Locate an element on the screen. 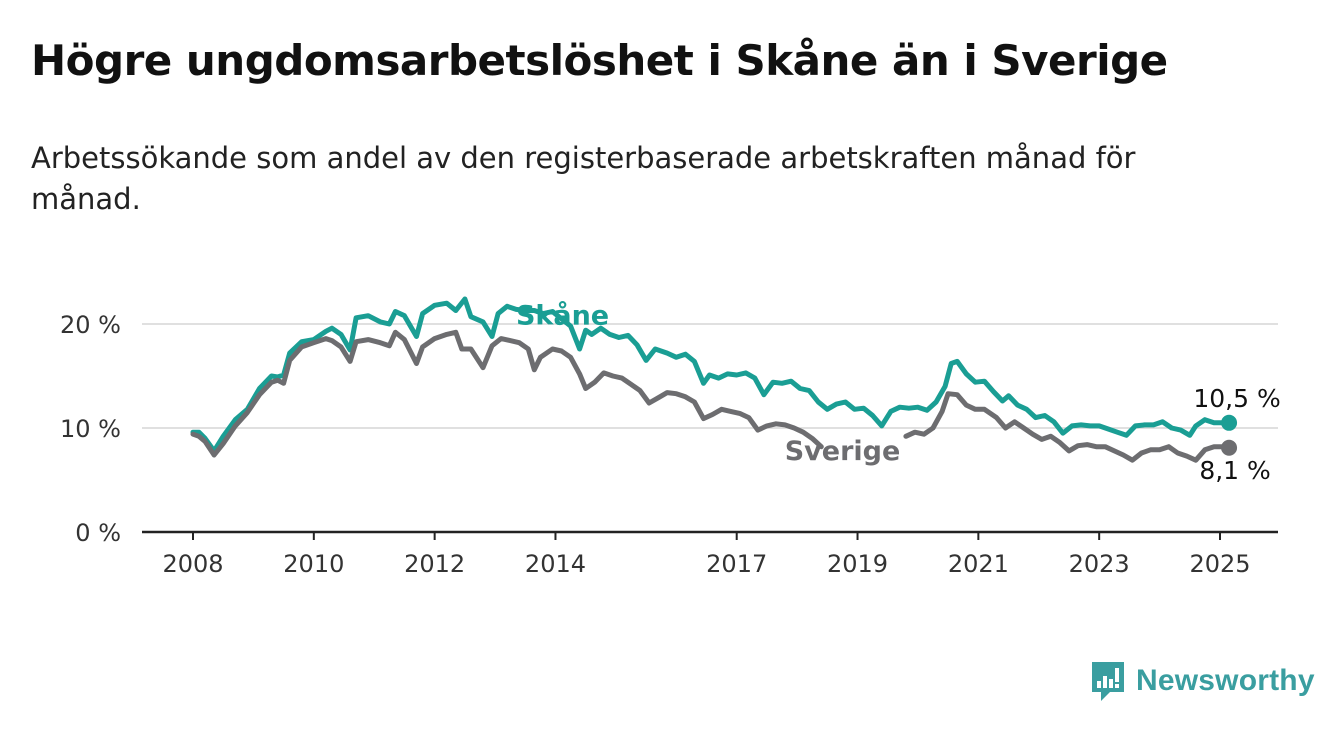  series-name-label: Skåne is located at coordinates (562, 316).